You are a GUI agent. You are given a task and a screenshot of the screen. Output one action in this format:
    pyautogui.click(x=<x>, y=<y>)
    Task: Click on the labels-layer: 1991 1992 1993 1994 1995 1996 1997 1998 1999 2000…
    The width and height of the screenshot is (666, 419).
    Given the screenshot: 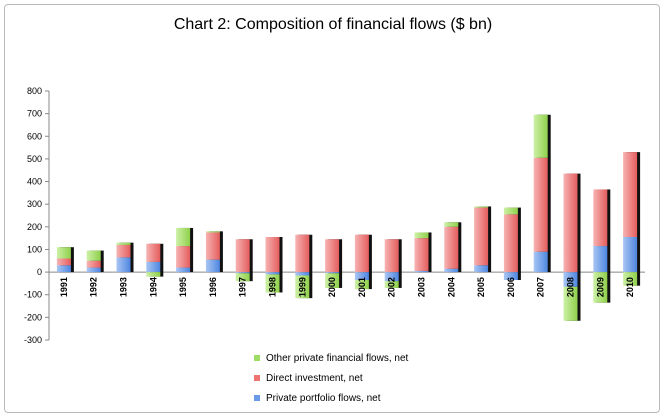 What is the action you would take?
    pyautogui.click(x=347, y=287)
    